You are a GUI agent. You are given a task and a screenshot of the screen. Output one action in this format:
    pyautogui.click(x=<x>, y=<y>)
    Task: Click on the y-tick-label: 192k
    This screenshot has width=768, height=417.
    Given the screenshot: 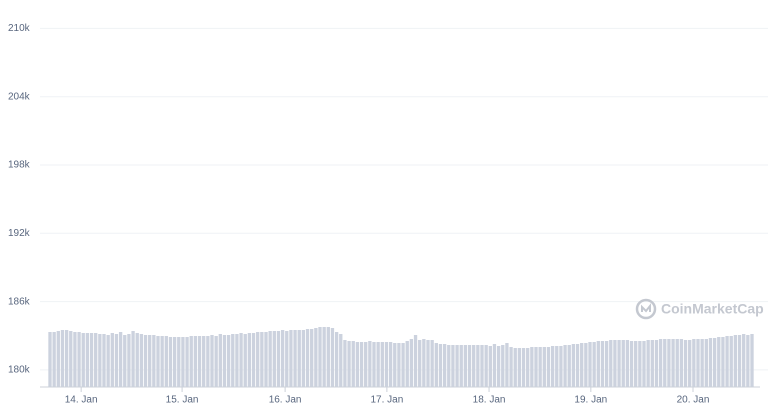 What is the action you would take?
    pyautogui.click(x=19, y=233)
    